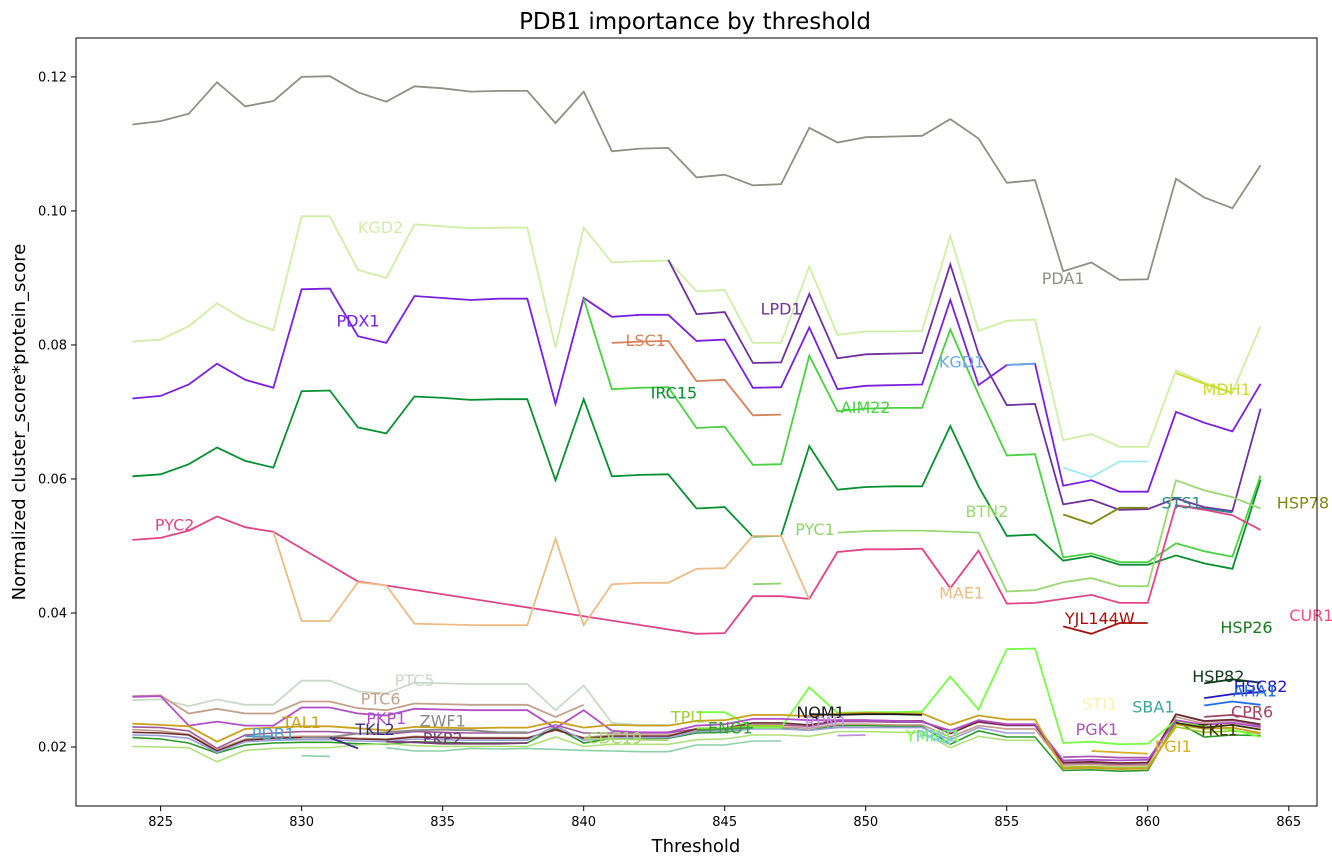  What do you see at coordinates (1099, 618) in the screenshot?
I see `series-label-yjl144w: YJL144W` at bounding box center [1099, 618].